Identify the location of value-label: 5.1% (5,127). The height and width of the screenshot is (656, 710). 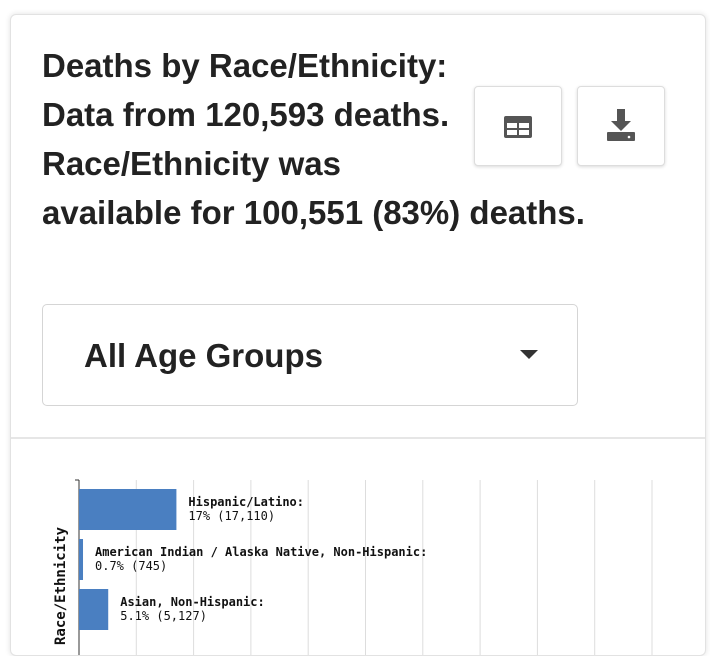
(163, 616).